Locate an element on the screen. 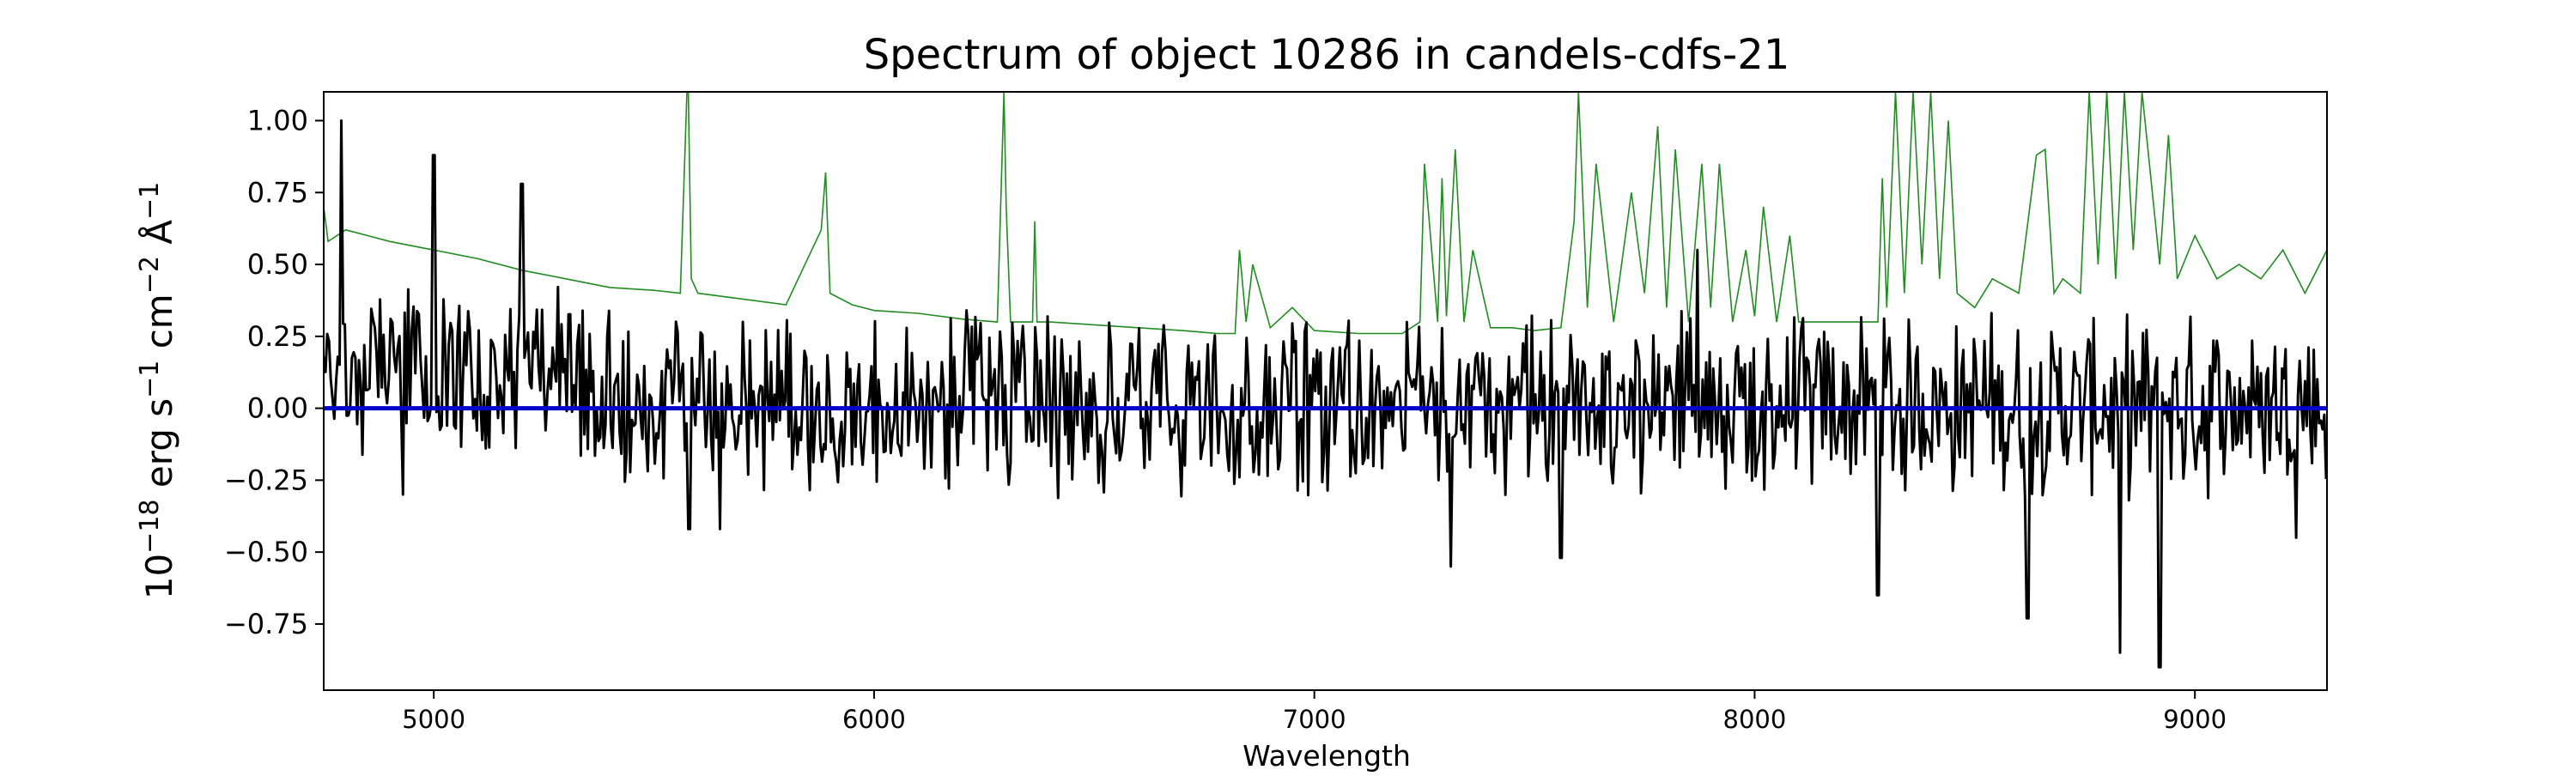 The width and height of the screenshot is (2576, 776). y-label-exponent: −2 is located at coordinates (150, 275).